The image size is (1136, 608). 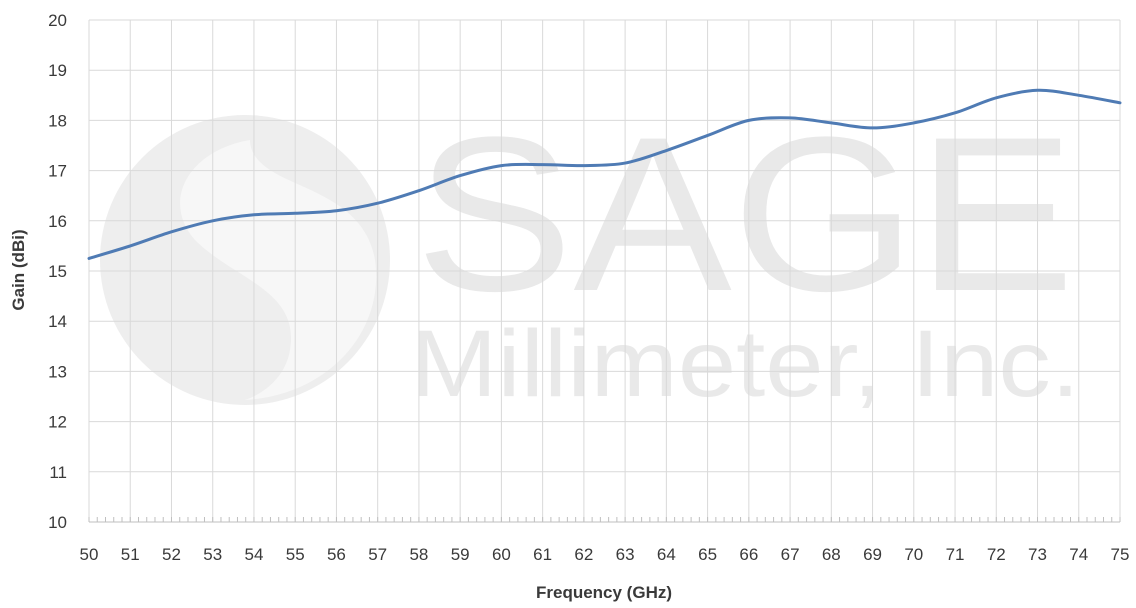 I want to click on x-tick-label: 61, so click(x=542, y=554).